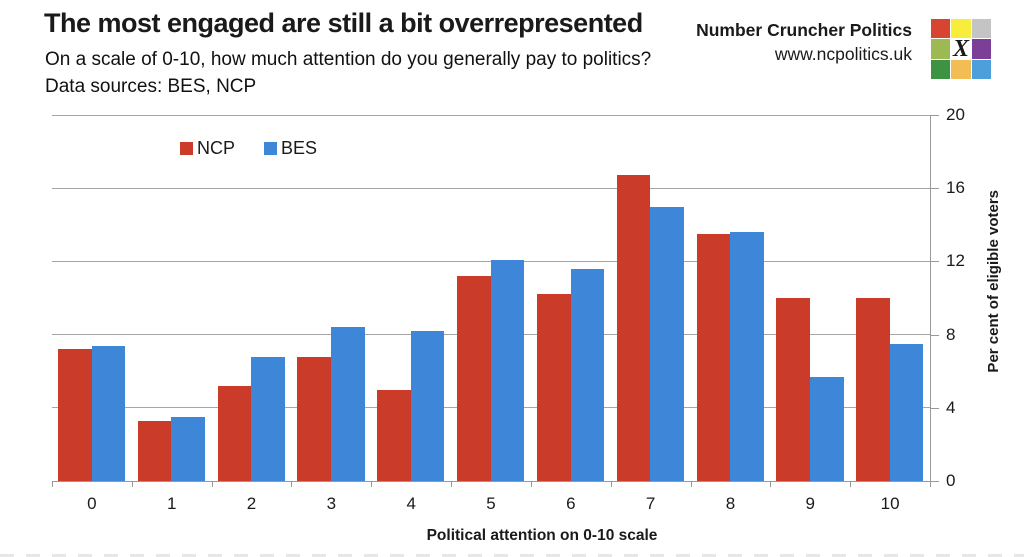 The height and width of the screenshot is (557, 1024). Describe the element at coordinates (299, 148) in the screenshot. I see `legend-label-bes: BES` at that location.